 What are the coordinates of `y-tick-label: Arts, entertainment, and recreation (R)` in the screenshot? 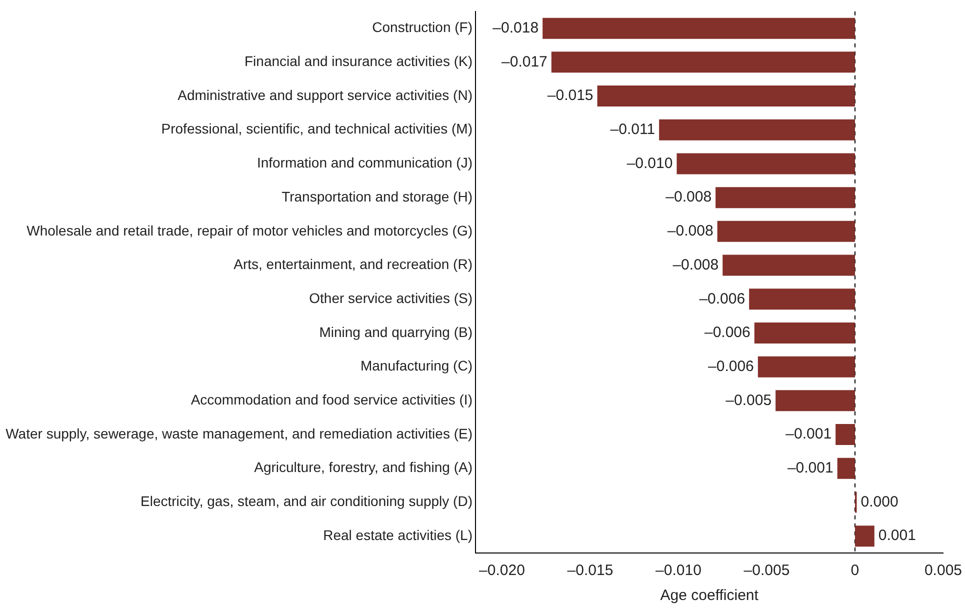 It's located at (353, 264).